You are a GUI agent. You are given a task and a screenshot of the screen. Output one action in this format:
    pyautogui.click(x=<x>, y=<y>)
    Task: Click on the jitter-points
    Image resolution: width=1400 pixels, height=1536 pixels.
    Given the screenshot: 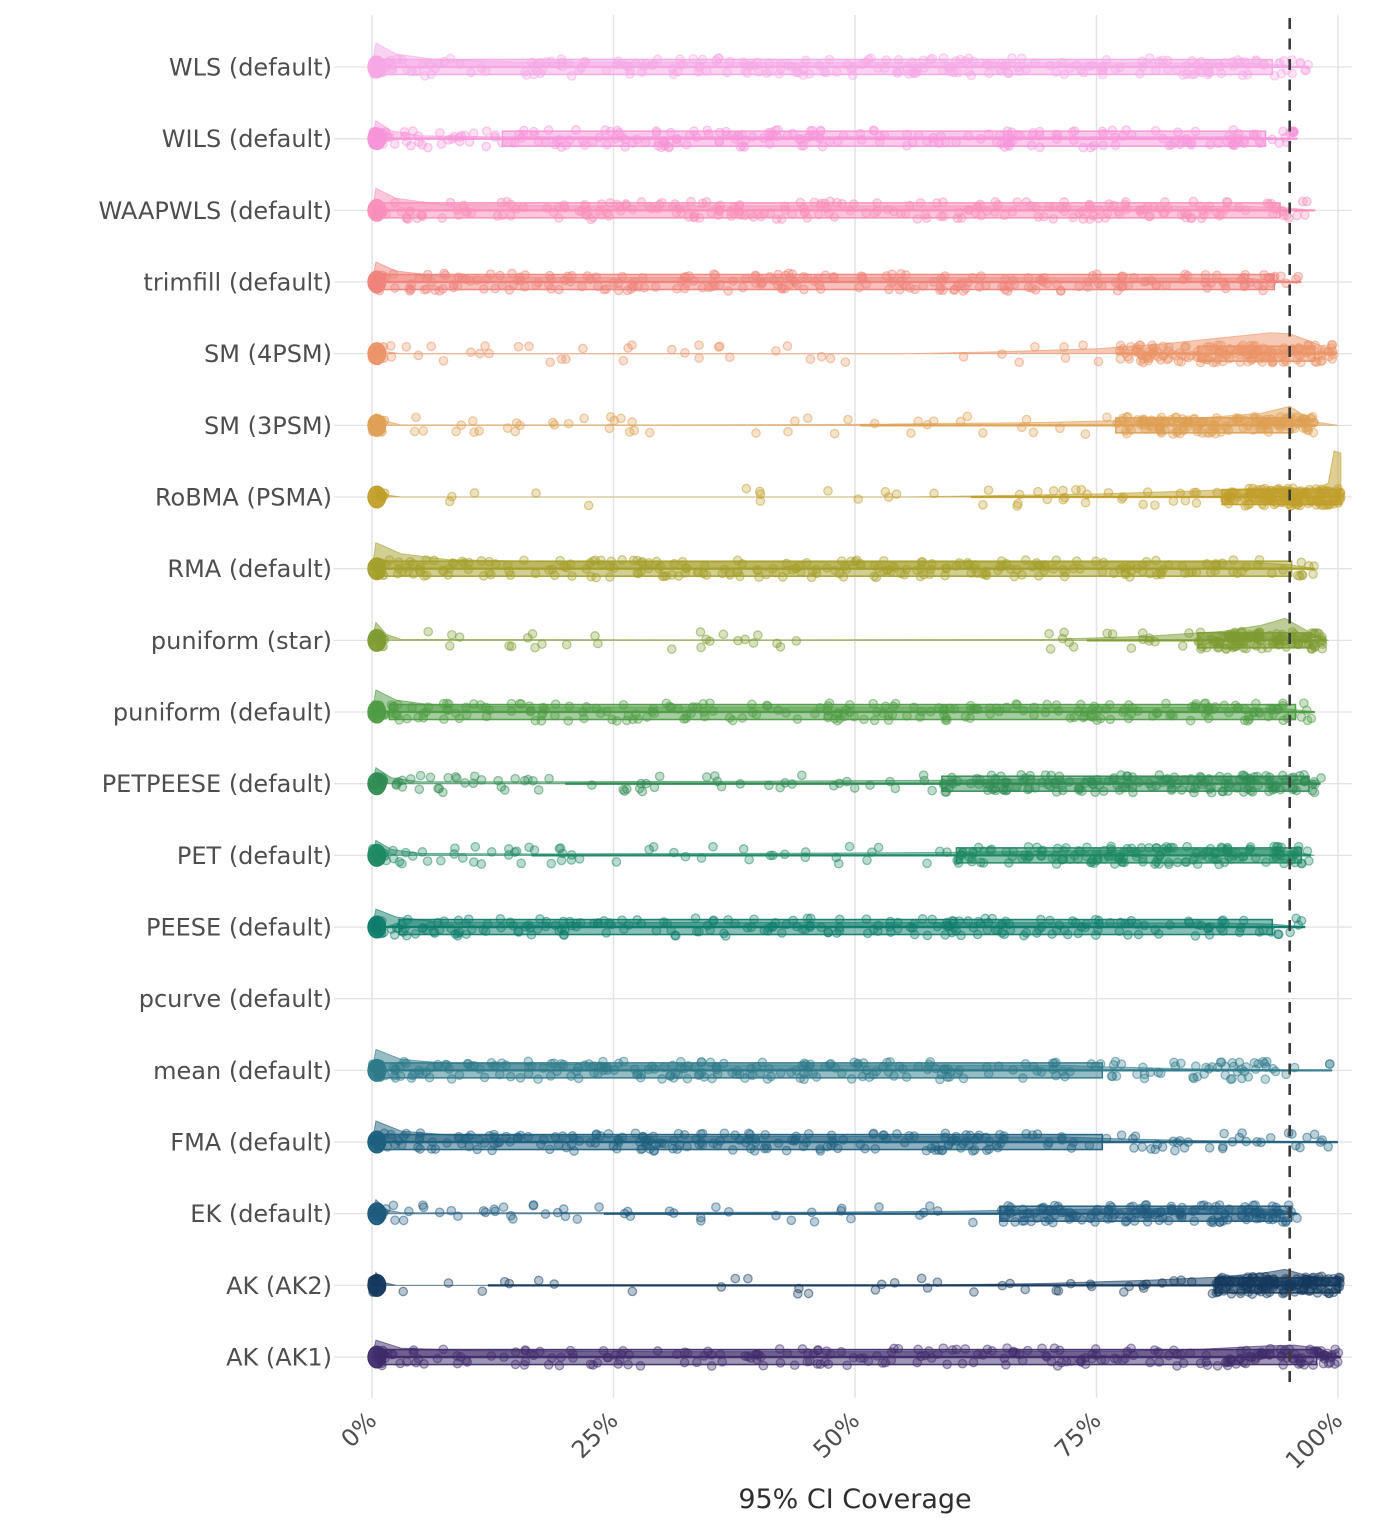 What is the action you would take?
    pyautogui.click(x=847, y=568)
    